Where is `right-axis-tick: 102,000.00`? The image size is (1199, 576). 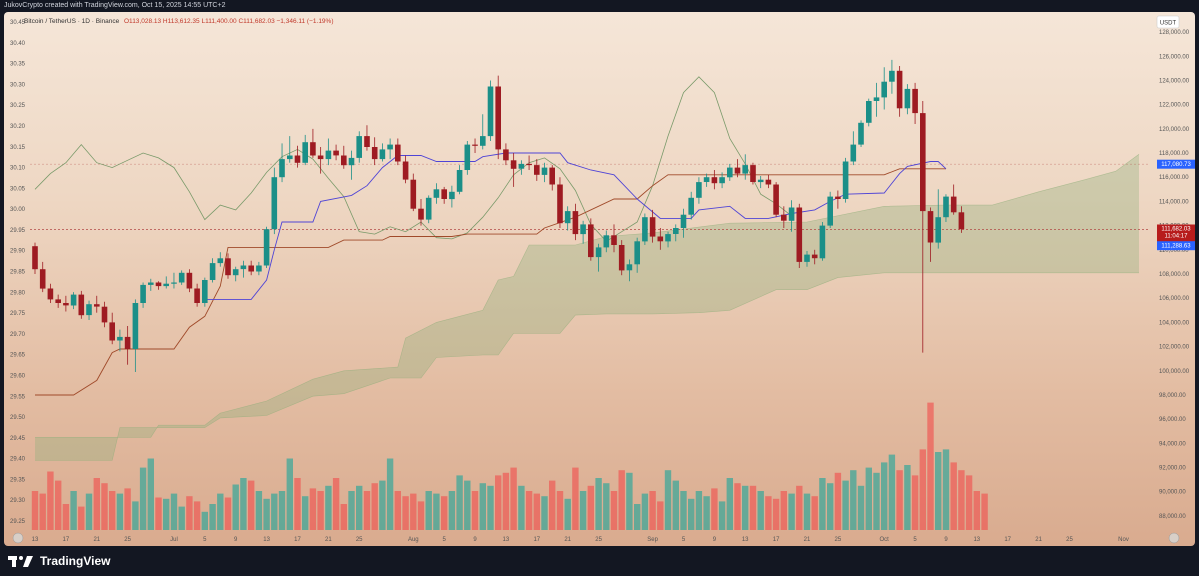 right-axis-tick: 102,000.00 is located at coordinates (1174, 348).